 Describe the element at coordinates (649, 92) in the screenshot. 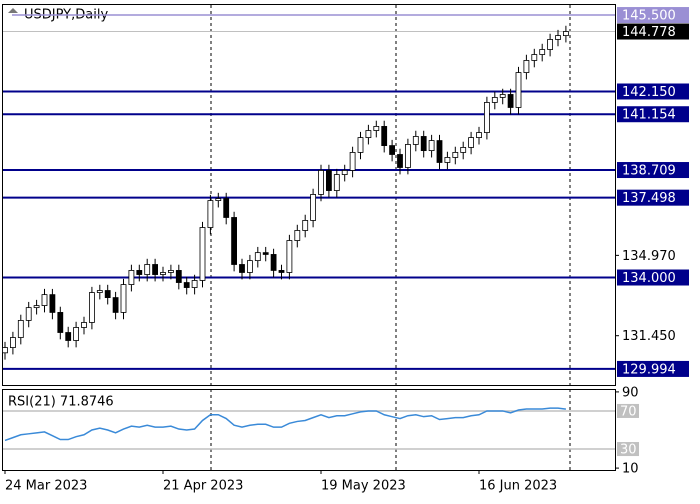

I see `level-label: 142.150` at that location.